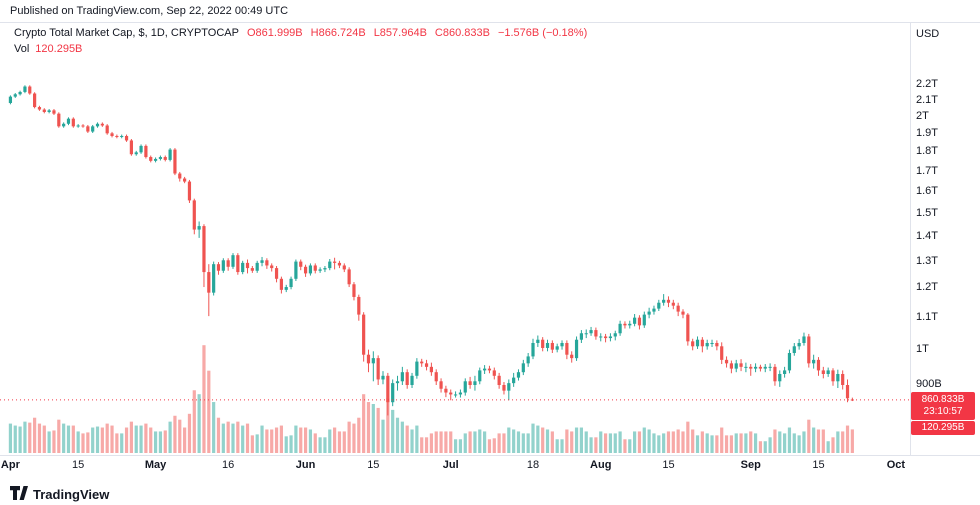 This screenshot has height=505, width=980. Describe the element at coordinates (490, 22) in the screenshot. I see `header-divider` at that location.